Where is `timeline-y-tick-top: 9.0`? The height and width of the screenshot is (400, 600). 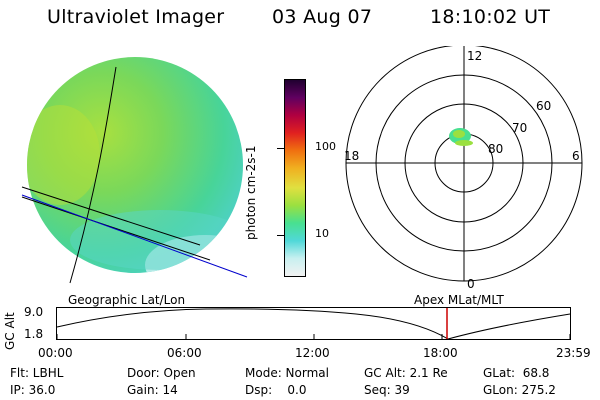 timeline-y-tick-top: 9.0 is located at coordinates (34, 312).